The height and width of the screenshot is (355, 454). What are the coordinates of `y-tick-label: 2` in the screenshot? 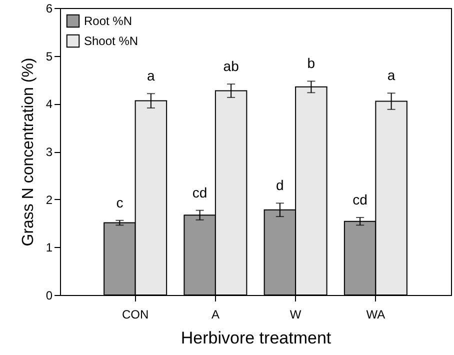 It's located at (49, 199).